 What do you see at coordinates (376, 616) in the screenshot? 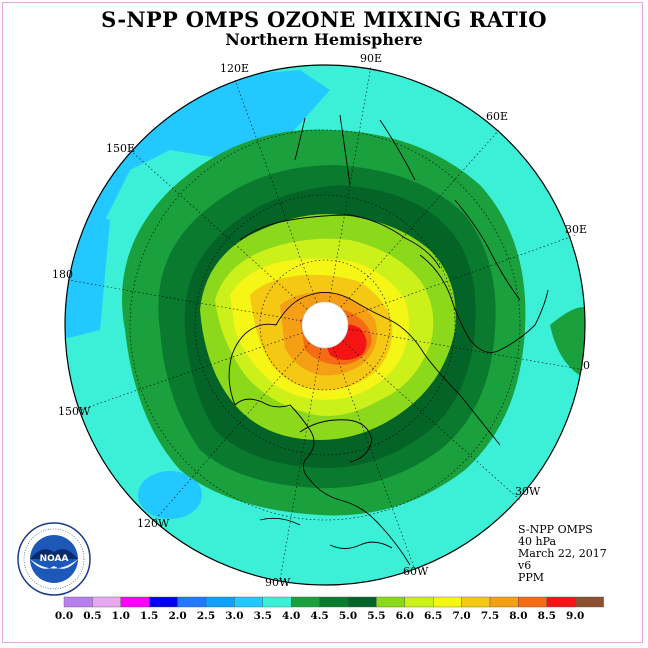
I see `colorbar-tick-label: 5.5` at bounding box center [376, 616].